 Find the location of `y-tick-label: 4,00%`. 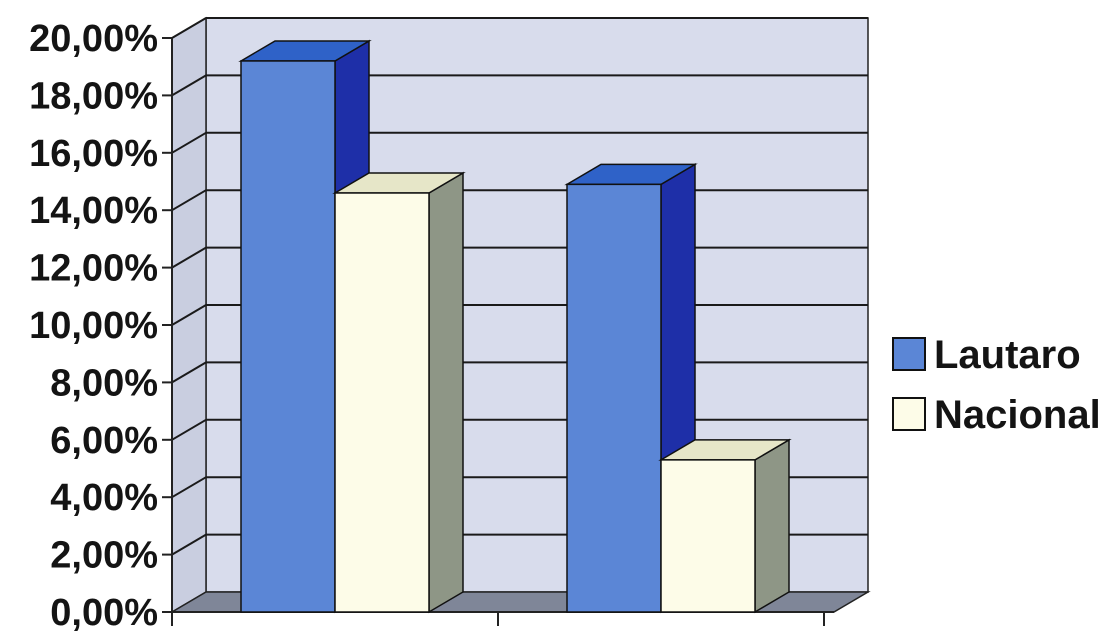

y-tick-label: 4,00% is located at coordinates (104, 498).